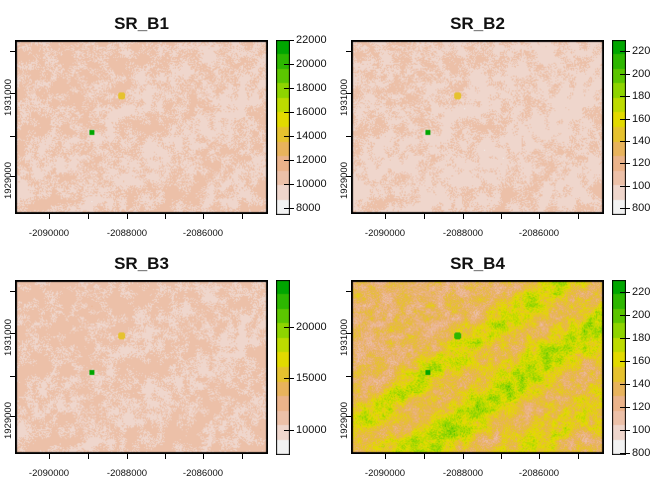  What do you see at coordinates (311, 136) in the screenshot?
I see `legend-label: 14000` at bounding box center [311, 136].